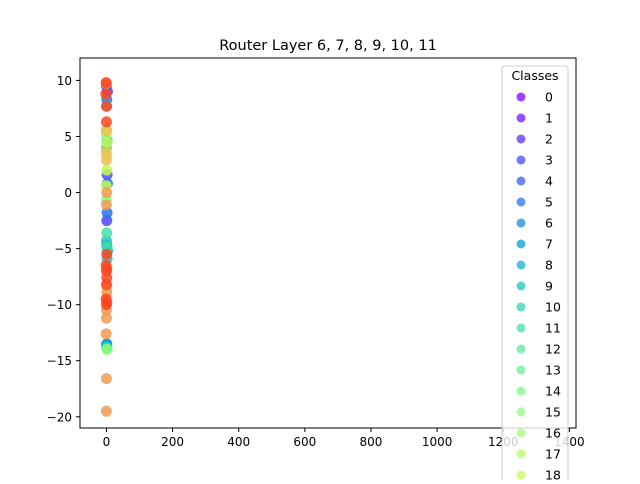 This screenshot has height=484, width=640. I want to click on legend-label: 14, so click(553, 391).